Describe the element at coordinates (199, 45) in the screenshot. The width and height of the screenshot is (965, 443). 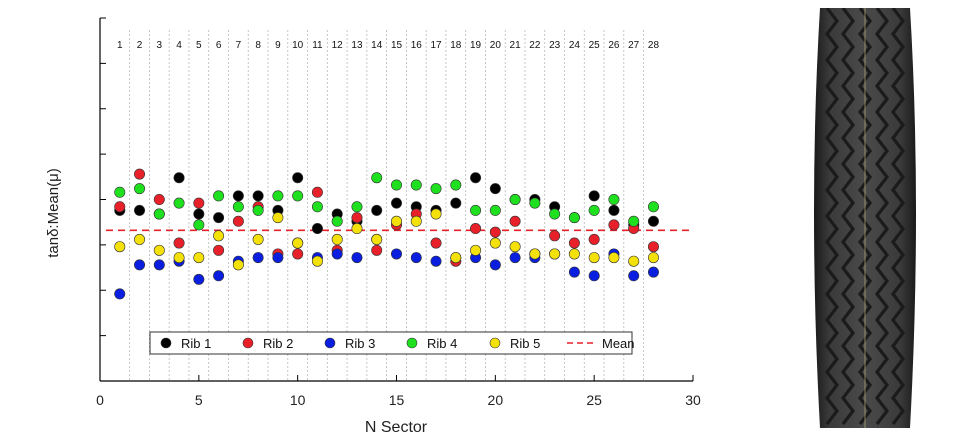
I see `sector-label: 5` at that location.